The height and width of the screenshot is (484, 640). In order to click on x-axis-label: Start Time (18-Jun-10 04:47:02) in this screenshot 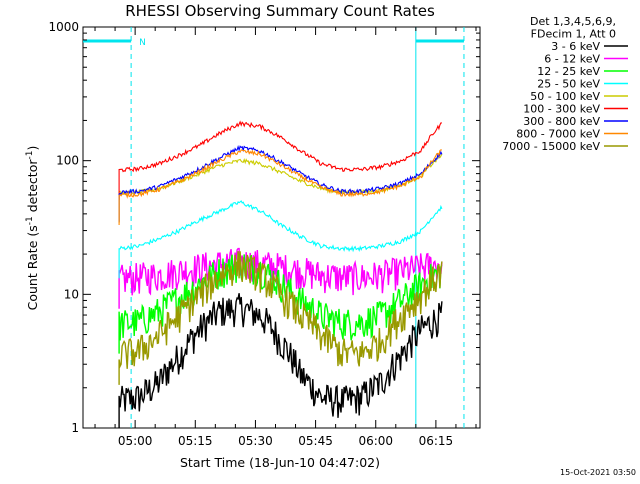, I will do `click(280, 462)`.